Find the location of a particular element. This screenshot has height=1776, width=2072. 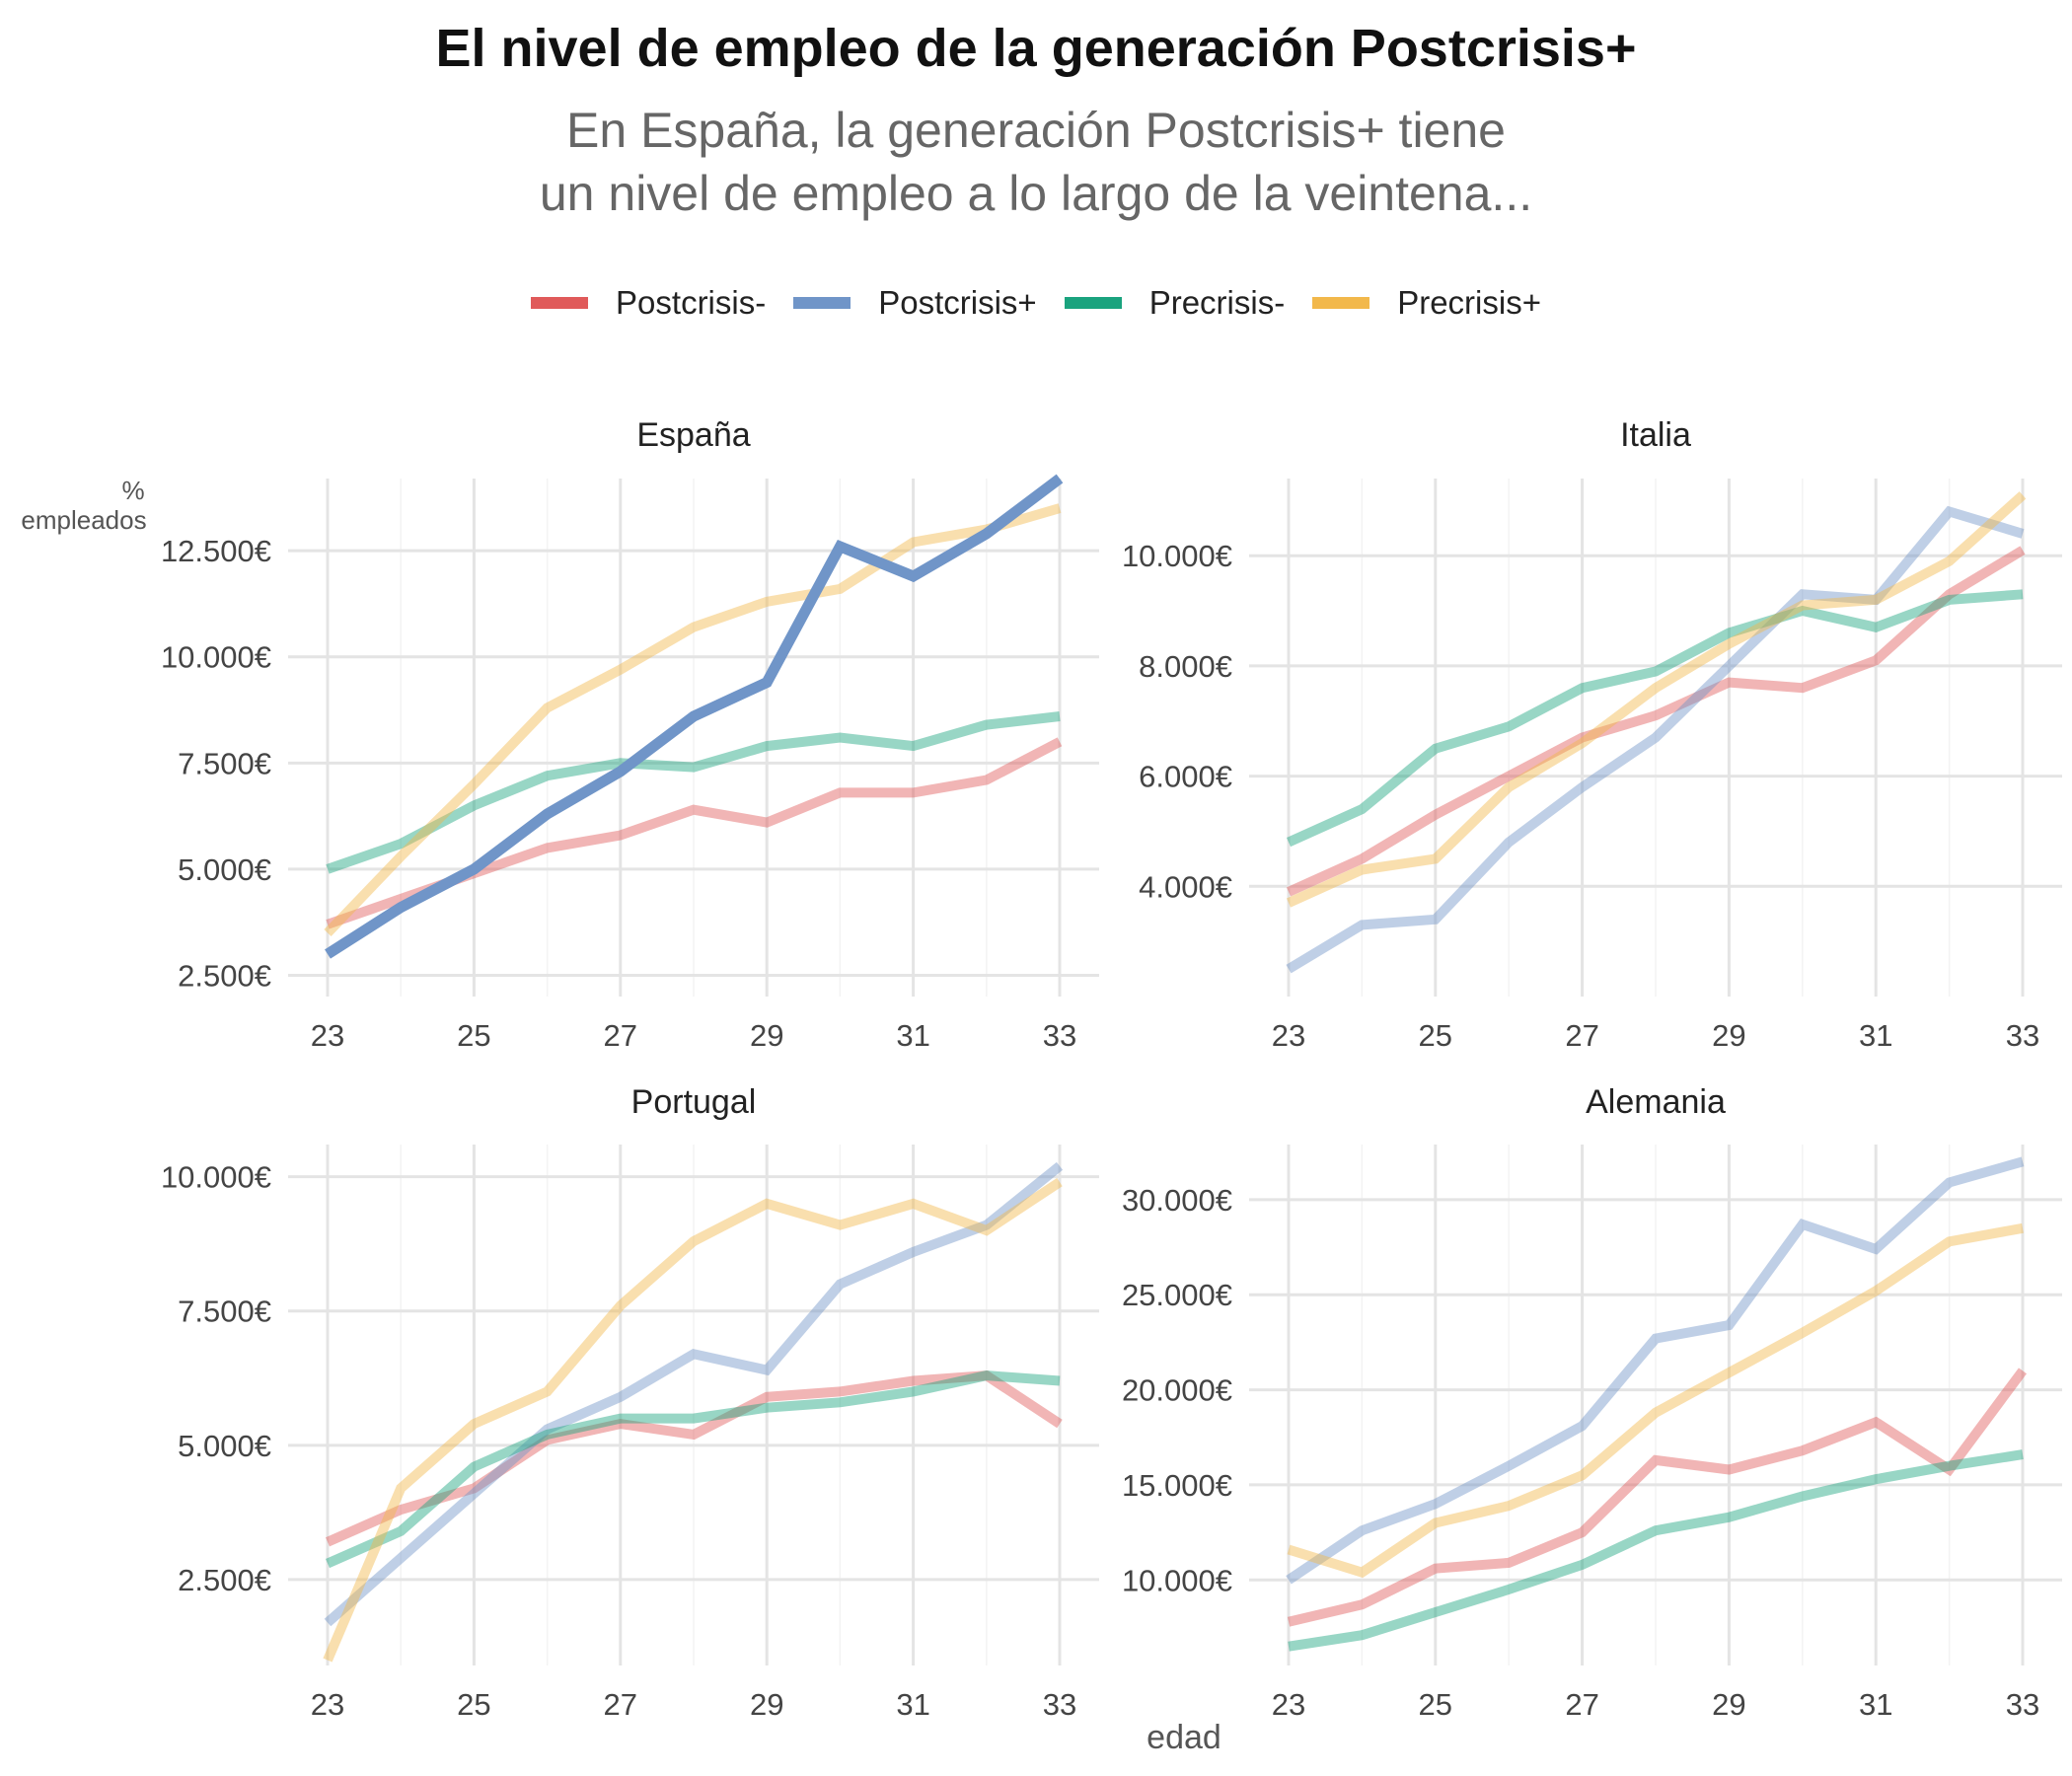

legend-item-precrisis-minus: Precrisis- is located at coordinates (1175, 303).